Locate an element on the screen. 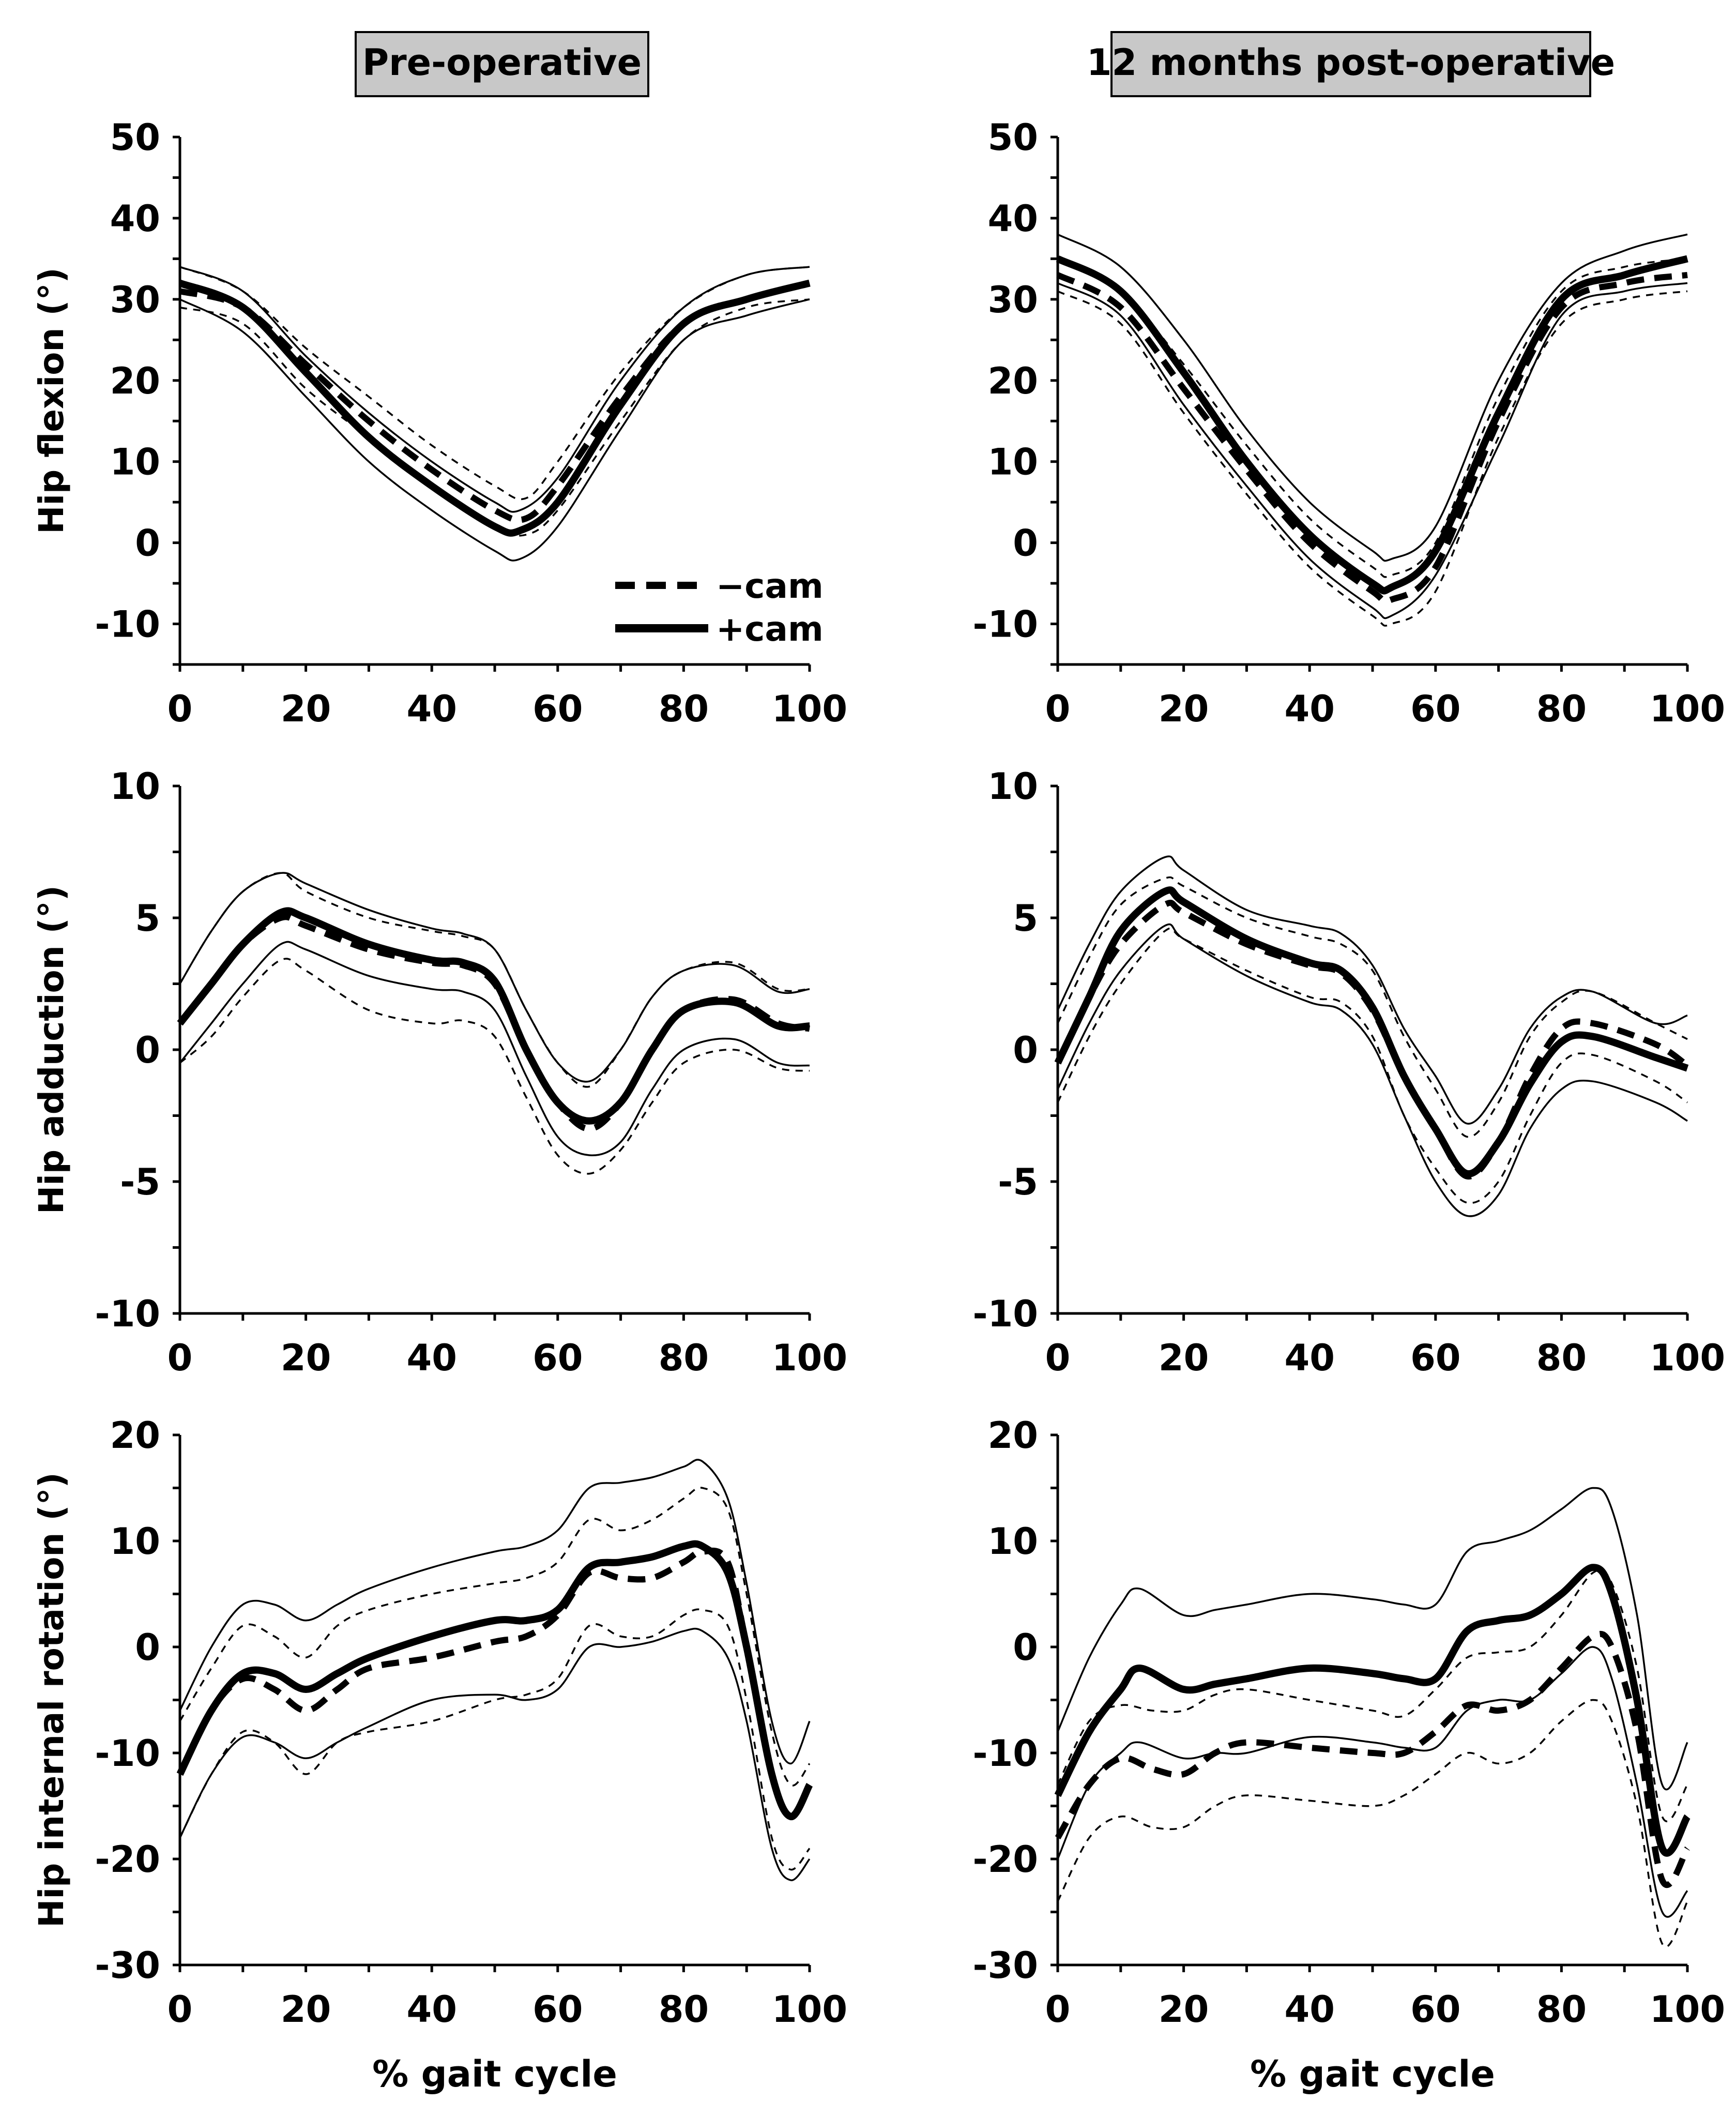 The image size is (1736, 2117). legend-label-plus-cam: +cam is located at coordinates (770, 629).